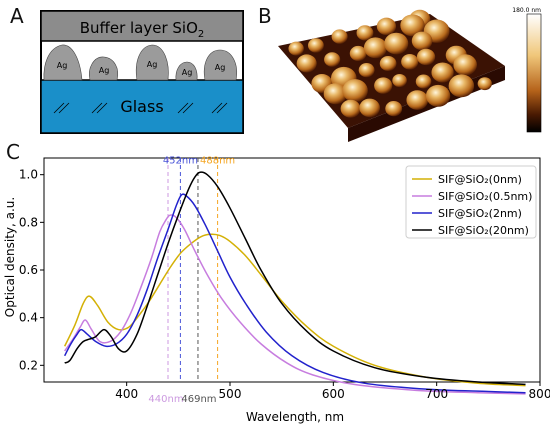  Describe the element at coordinates (28, 318) in the screenshot. I see `y-tick-label: 0.4` at that location.